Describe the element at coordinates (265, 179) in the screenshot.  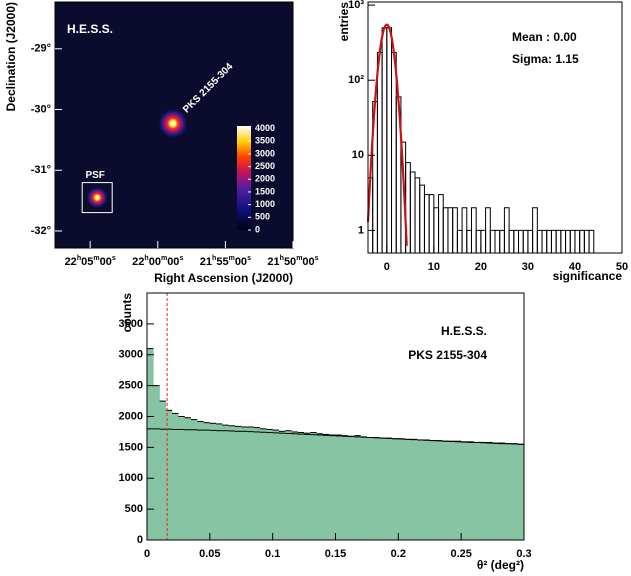
I see `colorbar-tick-label: 2000` at that location.